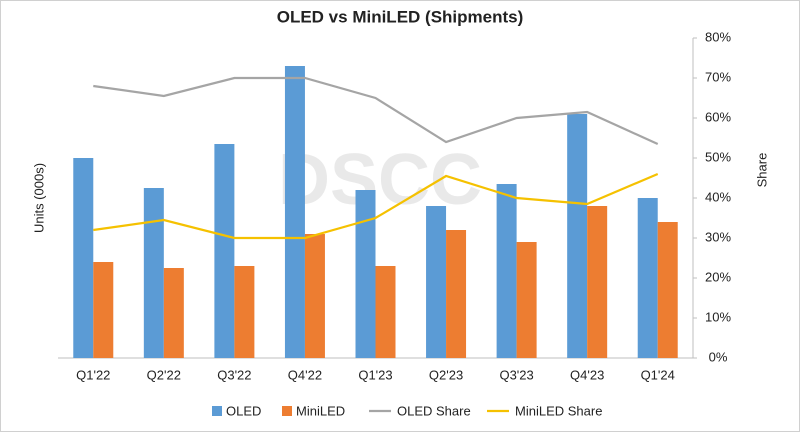  What do you see at coordinates (658, 374) in the screenshot?
I see `x-tick-label: Q1'24` at bounding box center [658, 374].